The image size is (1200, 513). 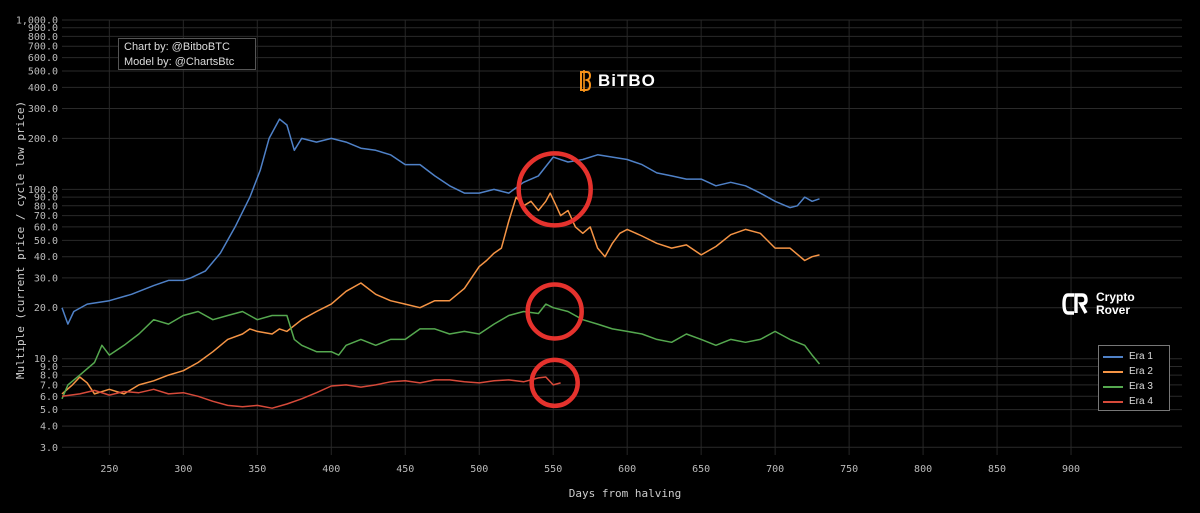 What do you see at coordinates (1115, 297) in the screenshot?
I see `watermark-line-1: Crypto` at bounding box center [1115, 297].